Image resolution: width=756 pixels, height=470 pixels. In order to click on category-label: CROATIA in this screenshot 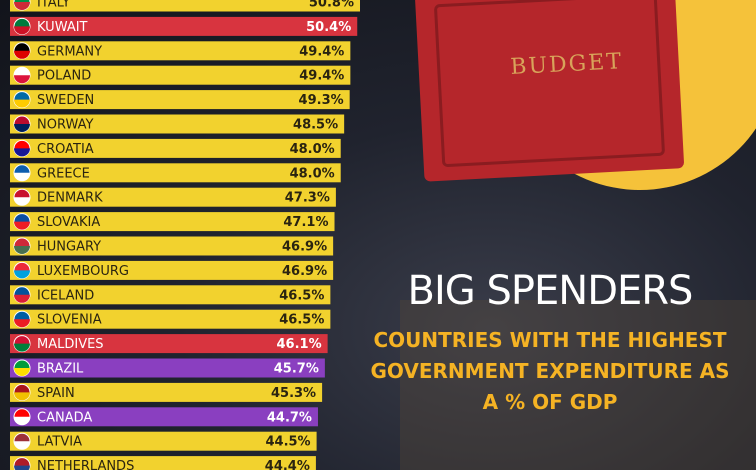, I will do `click(65, 149)`.